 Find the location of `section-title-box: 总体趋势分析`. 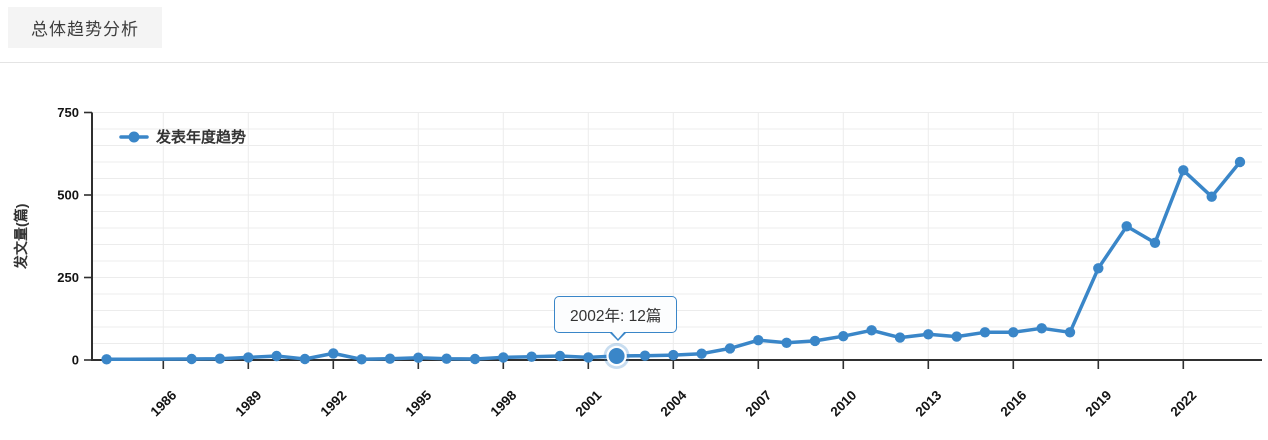

section-title-box: 总体趋势分析 is located at coordinates (85, 27).